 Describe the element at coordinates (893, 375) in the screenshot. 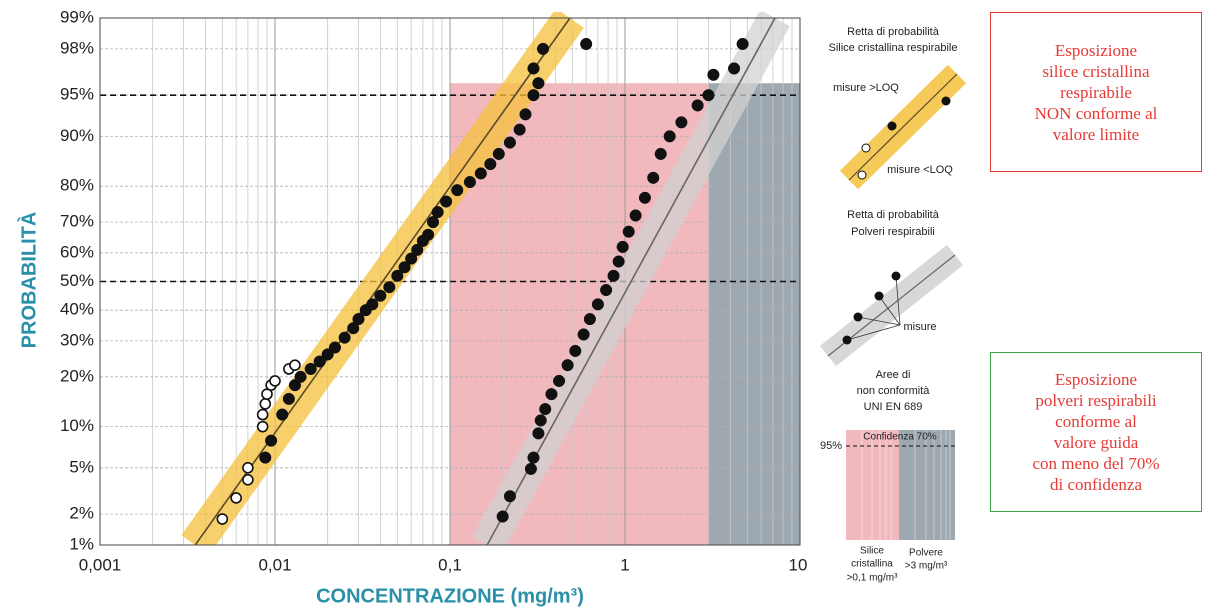

I see `legend-title: Aree di` at that location.